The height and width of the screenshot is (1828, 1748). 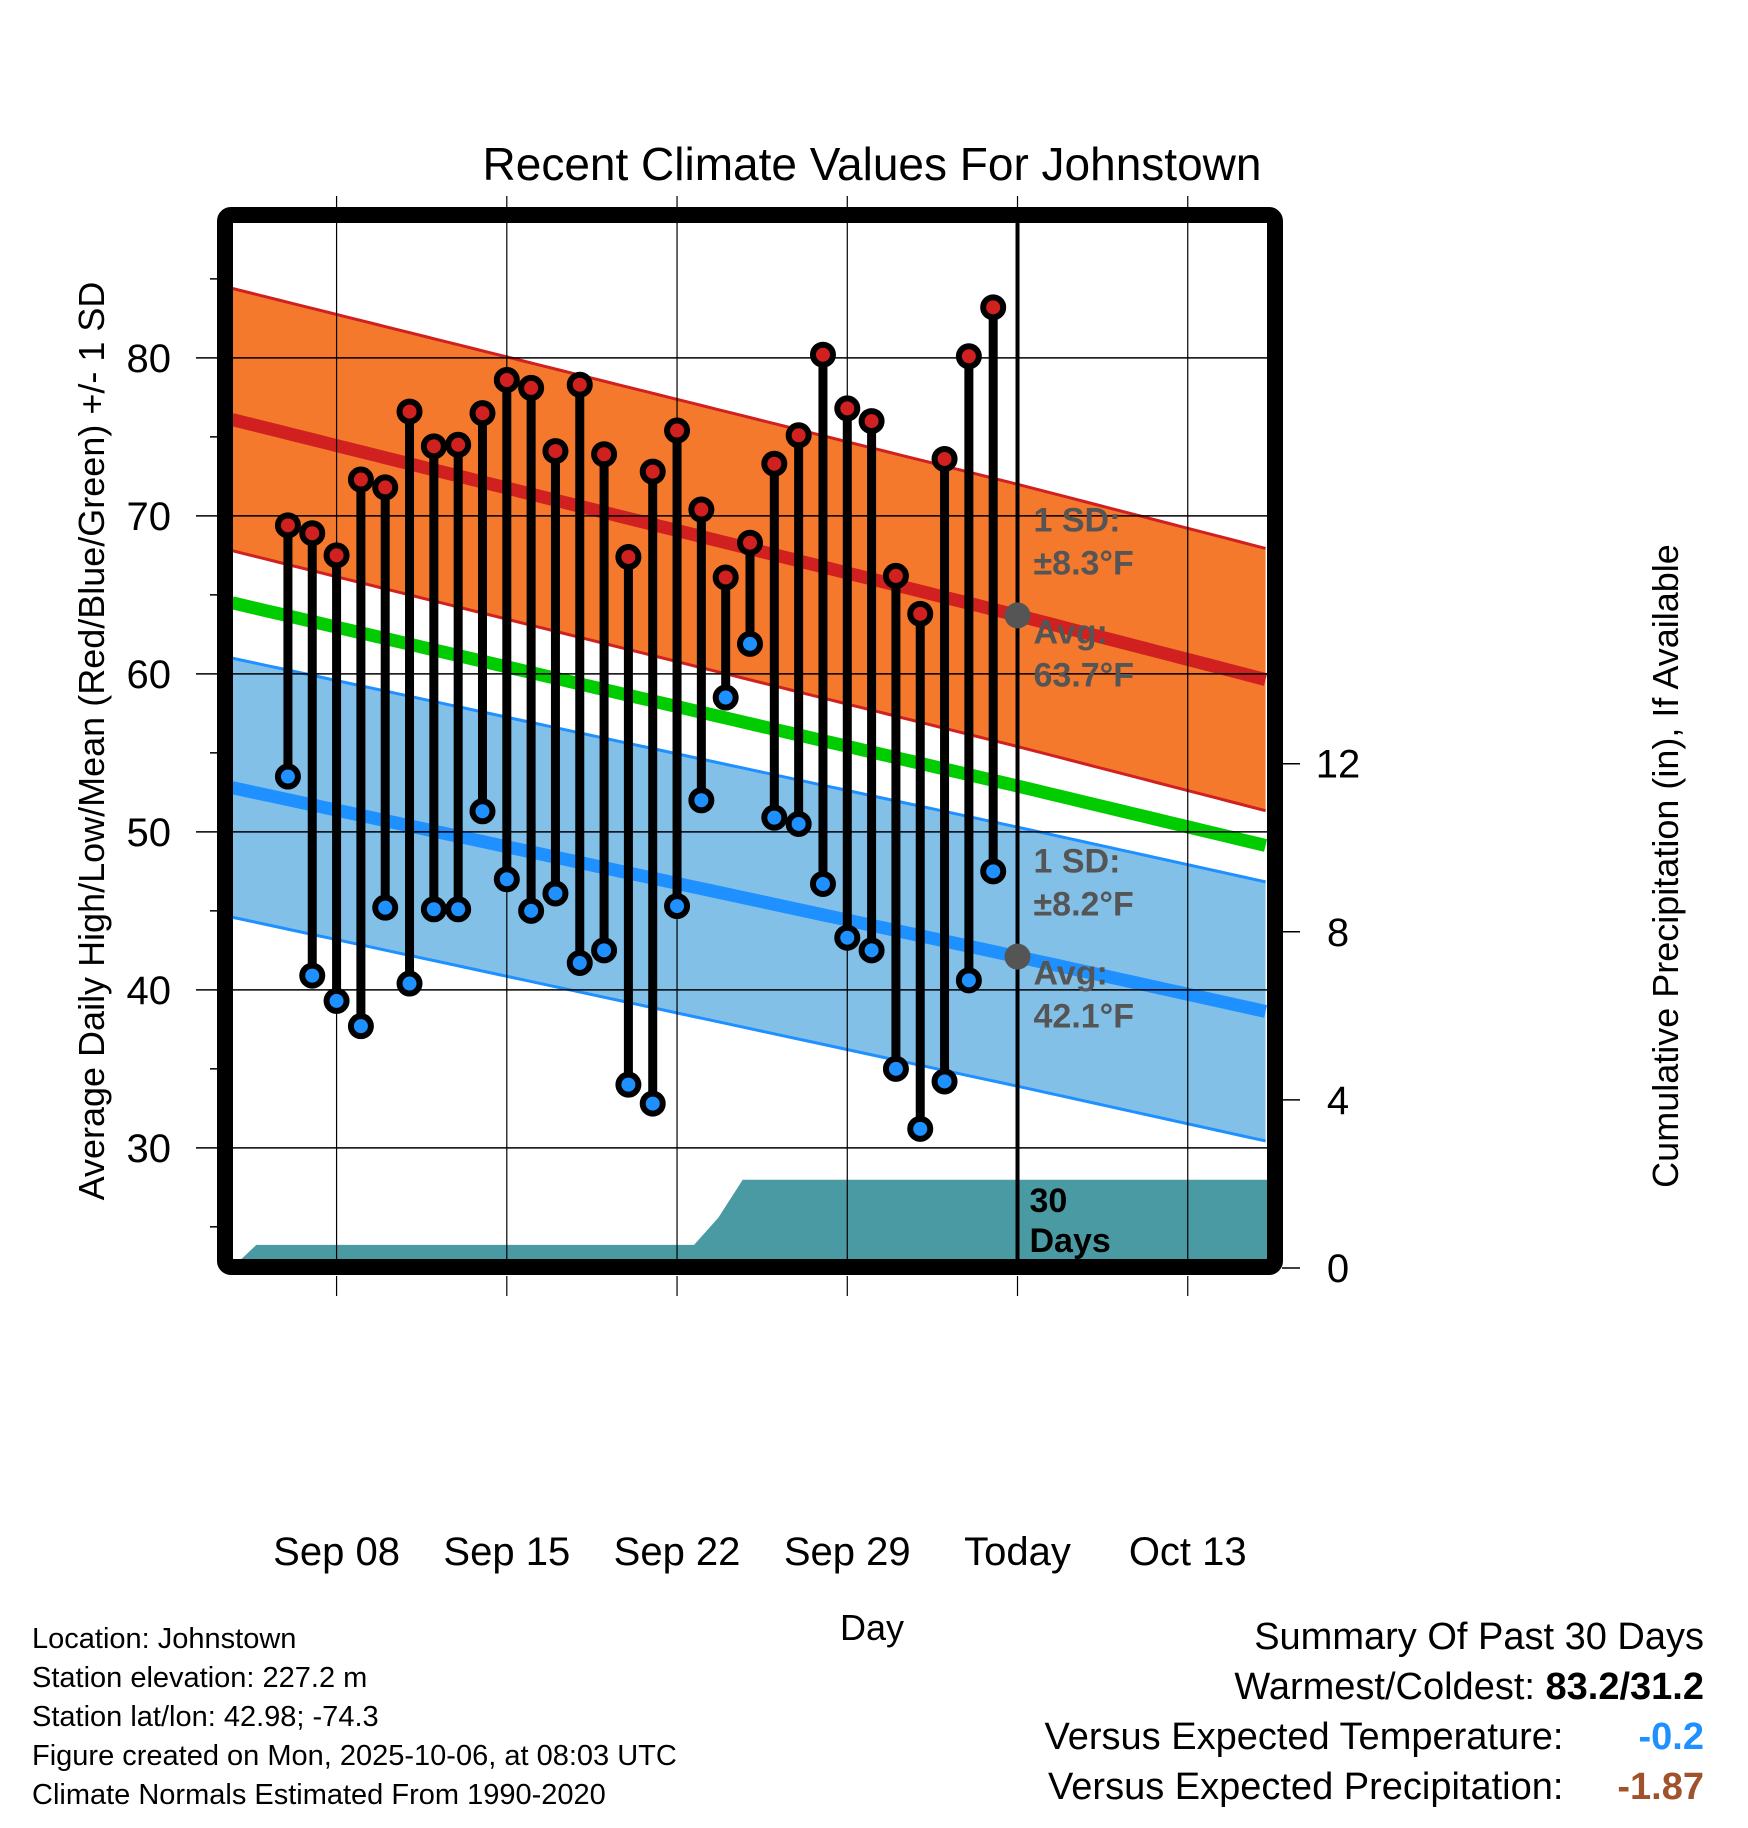 What do you see at coordinates (749, 1029) in the screenshot?
I see `low-sd-band-lower-edge` at bounding box center [749, 1029].